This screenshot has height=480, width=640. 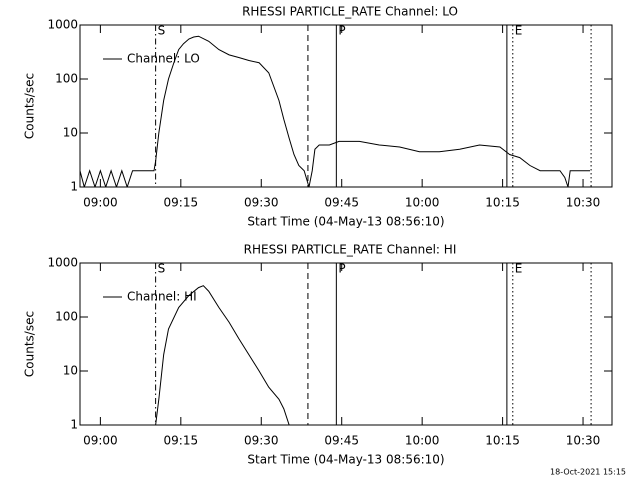 What do you see at coordinates (163, 59) in the screenshot?
I see `legend-label: Channel: LO` at bounding box center [163, 59].